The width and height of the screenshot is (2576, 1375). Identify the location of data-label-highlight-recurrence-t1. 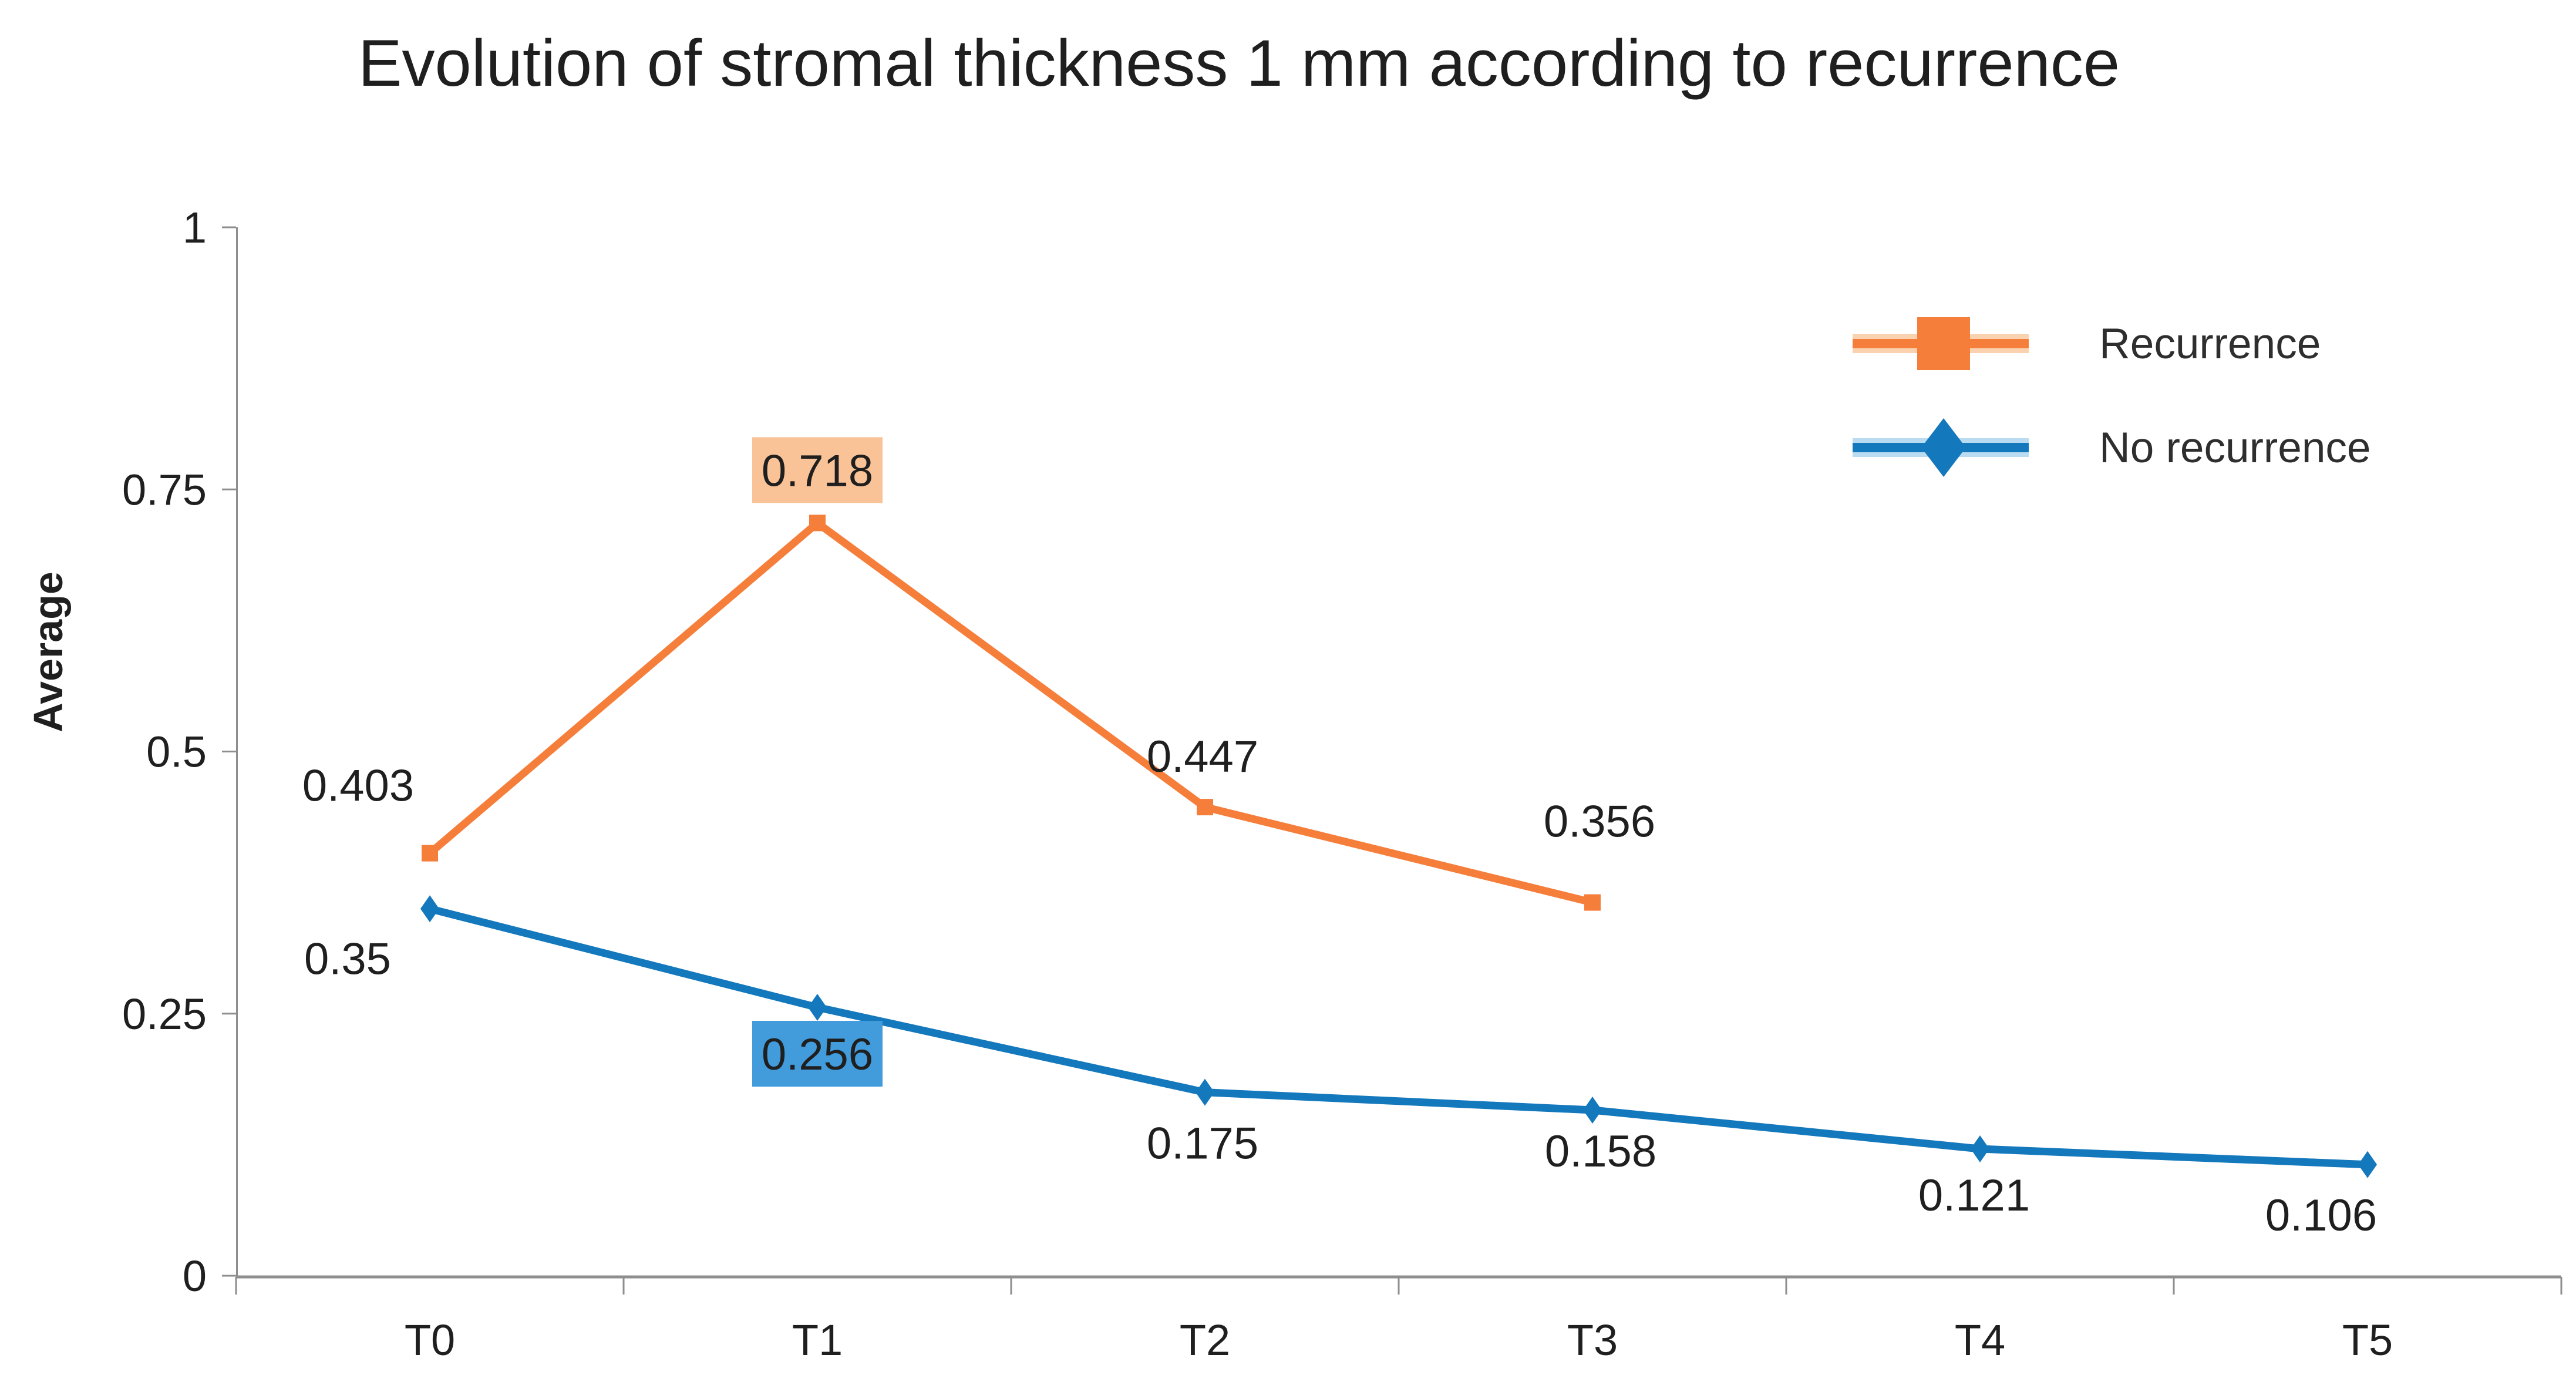
(817, 470).